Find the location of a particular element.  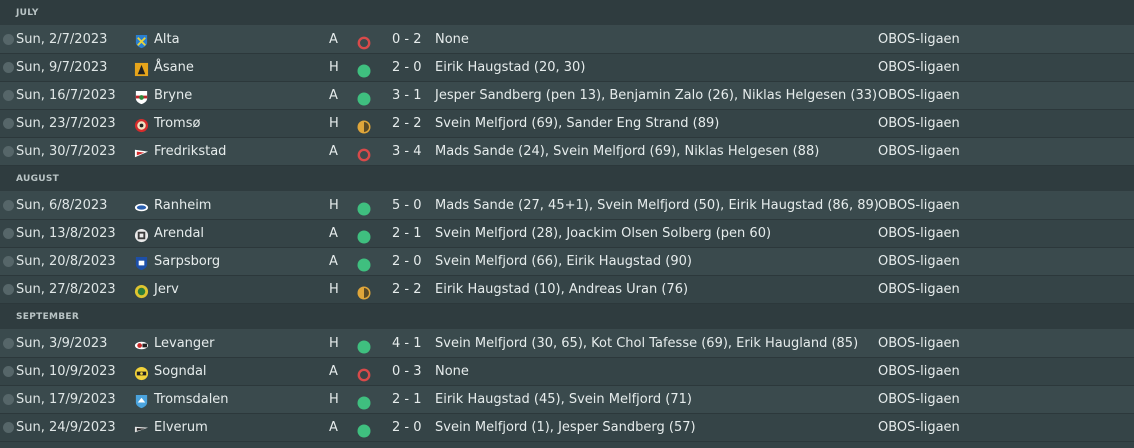

match-score: 0 - 2 is located at coordinates (407, 39).